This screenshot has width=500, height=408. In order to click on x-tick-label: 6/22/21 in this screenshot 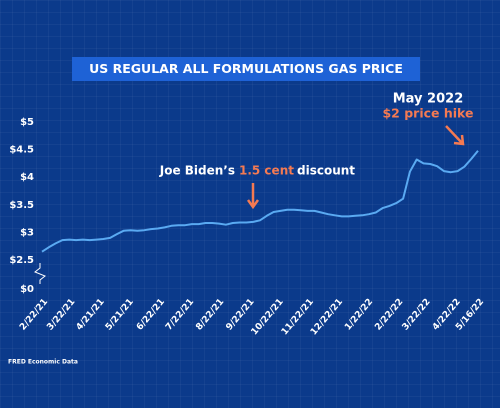, I will do `click(151, 314)`.